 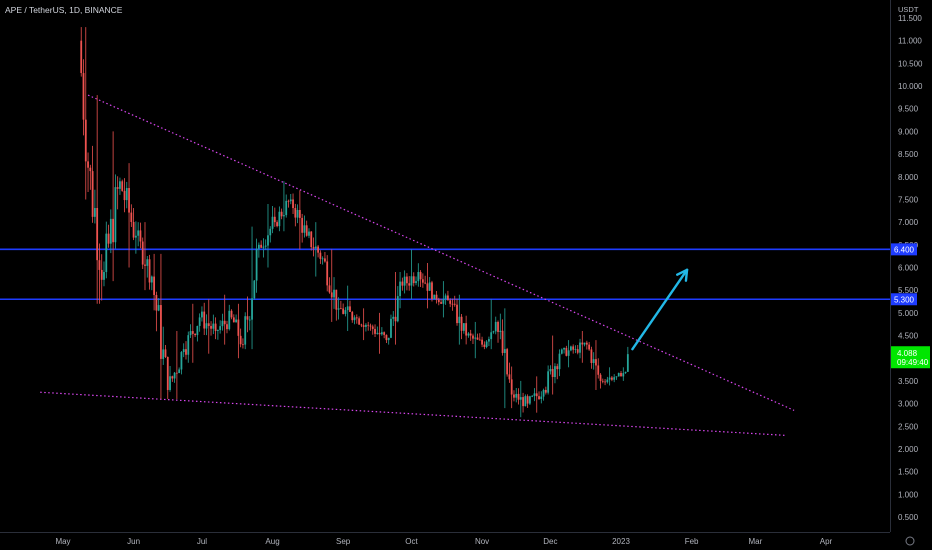 What do you see at coordinates (445, 539) in the screenshot?
I see `time-axis: May Jun Jul Aug Sep Oct Nov Dec 2023 Feb Mar Apr` at bounding box center [445, 539].